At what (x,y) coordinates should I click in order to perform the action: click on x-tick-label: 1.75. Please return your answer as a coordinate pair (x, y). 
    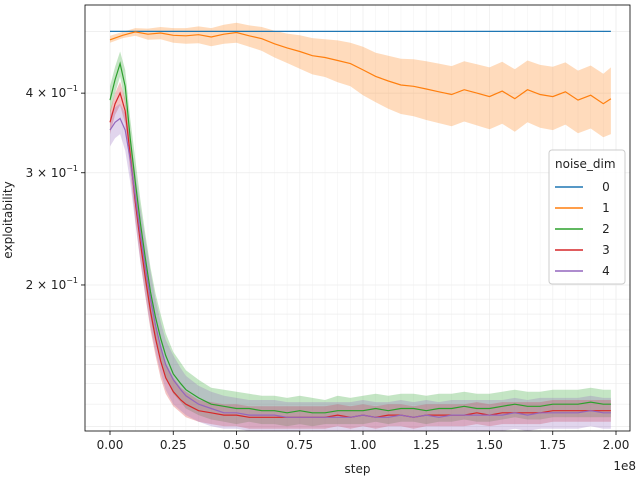
    Looking at the image, I should click on (552, 445).